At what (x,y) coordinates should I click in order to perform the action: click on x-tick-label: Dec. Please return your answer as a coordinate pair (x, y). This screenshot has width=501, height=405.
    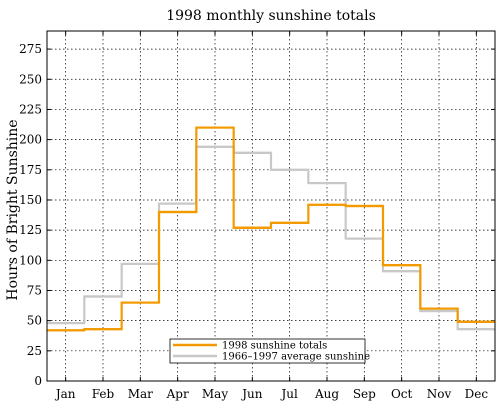
    Looking at the image, I should click on (477, 394).